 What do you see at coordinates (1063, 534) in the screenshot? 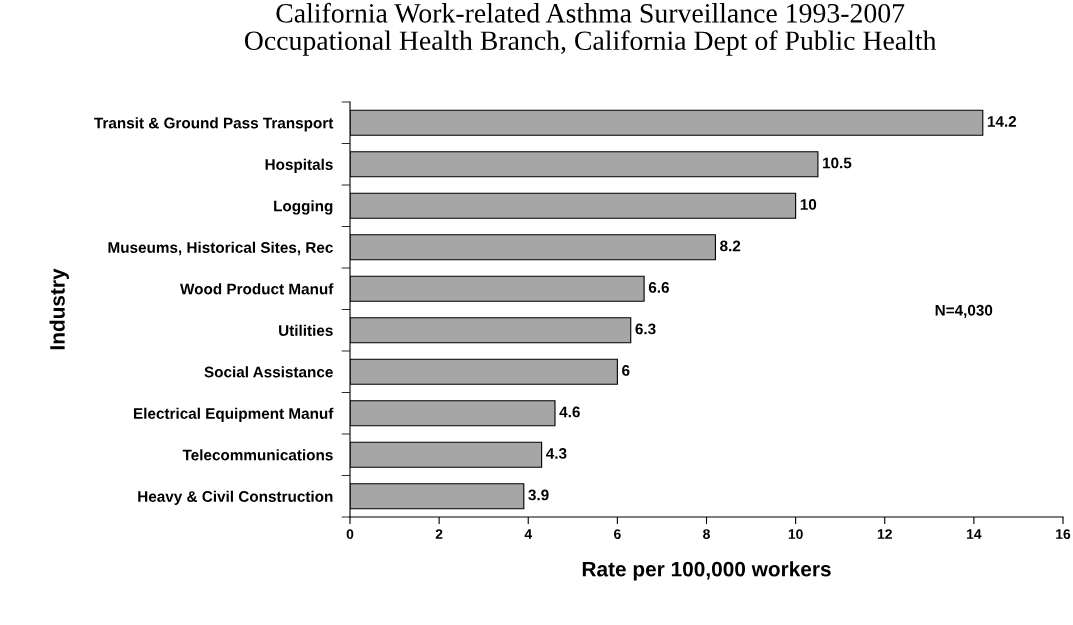
I see `x-tick-label: 16` at bounding box center [1063, 534].